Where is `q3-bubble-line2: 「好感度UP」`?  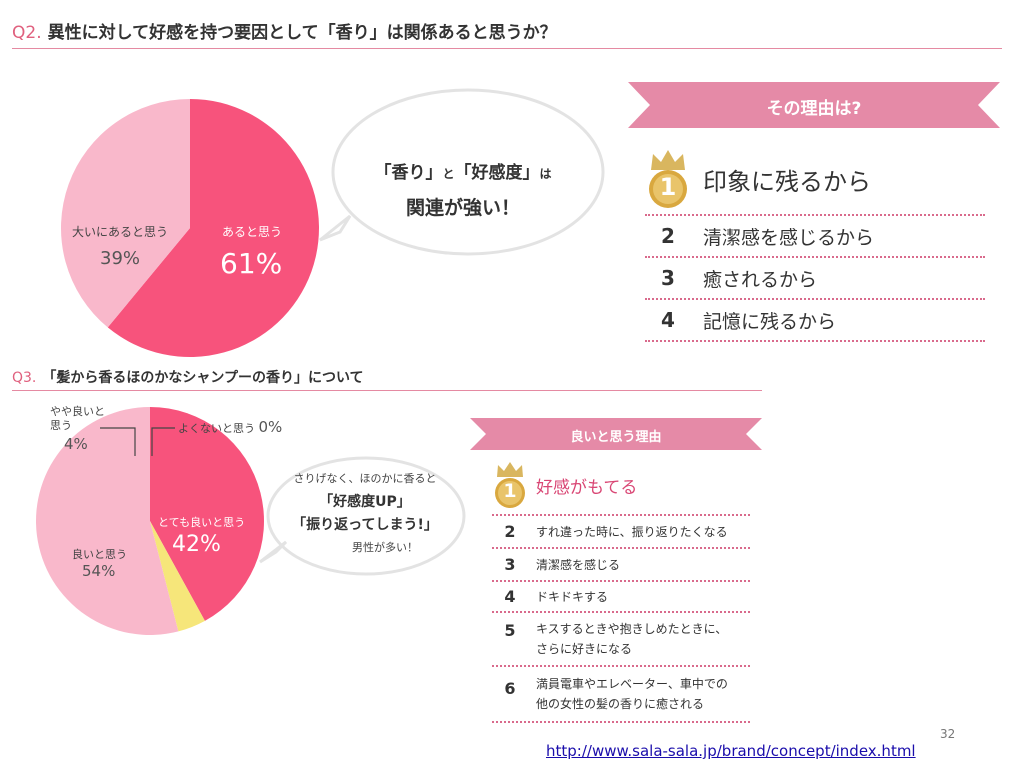 q3-bubble-line2: 「好感度UP」 is located at coordinates (365, 502).